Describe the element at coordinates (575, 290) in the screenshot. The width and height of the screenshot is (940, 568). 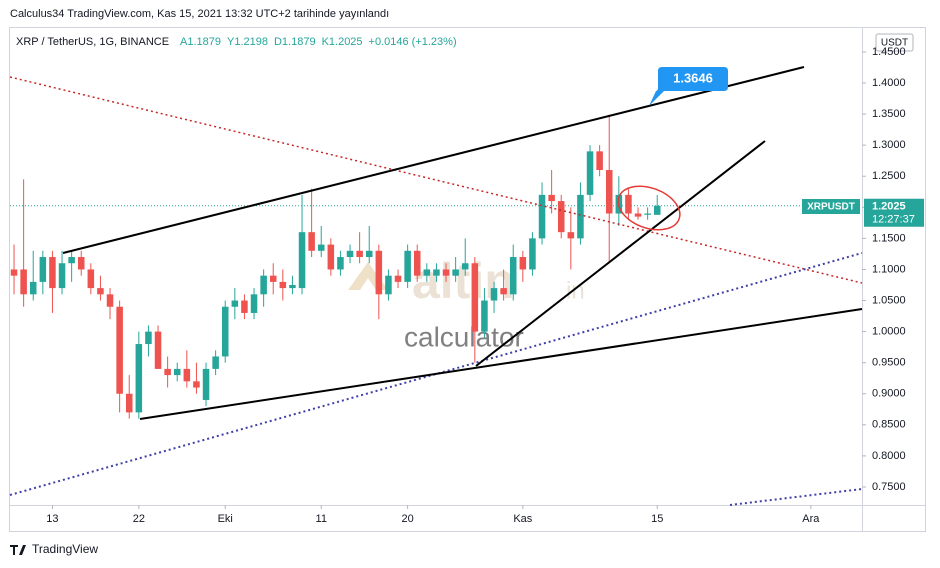
I see `watermark-suffix: in` at that location.